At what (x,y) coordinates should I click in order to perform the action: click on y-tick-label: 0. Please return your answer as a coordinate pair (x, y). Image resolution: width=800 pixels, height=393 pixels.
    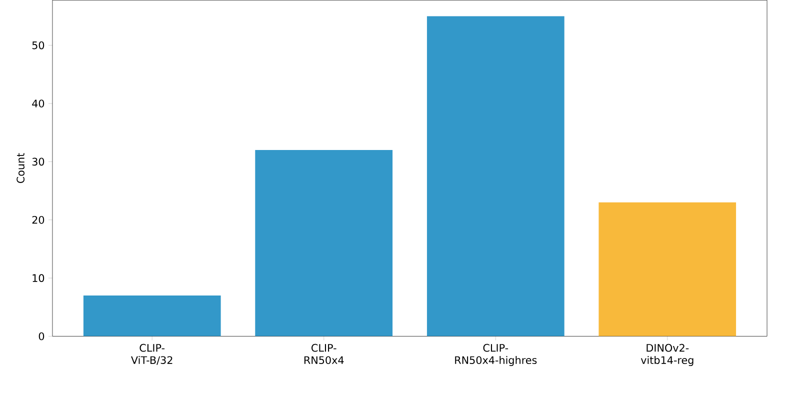
    Looking at the image, I should click on (41, 336).